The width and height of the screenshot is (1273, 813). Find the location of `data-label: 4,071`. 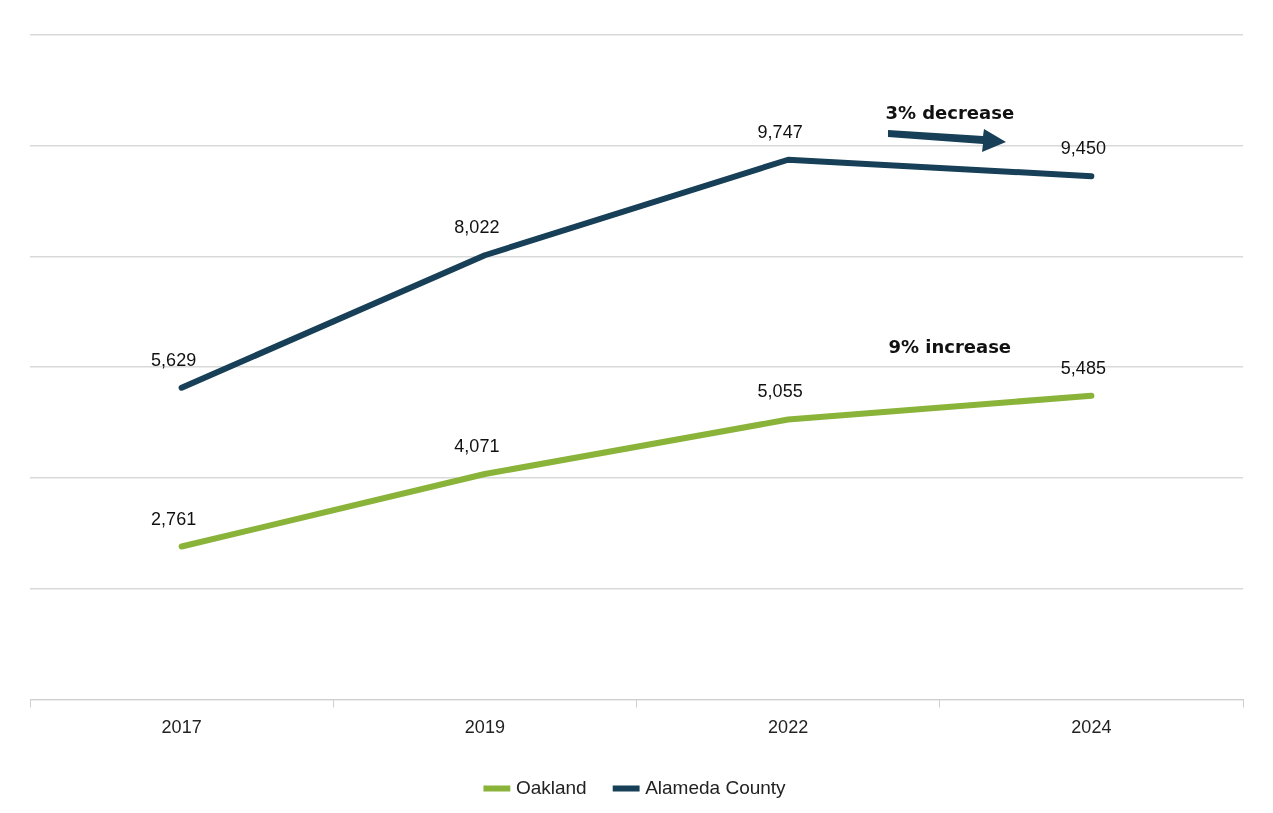

data-label: 4,071 is located at coordinates (477, 445).